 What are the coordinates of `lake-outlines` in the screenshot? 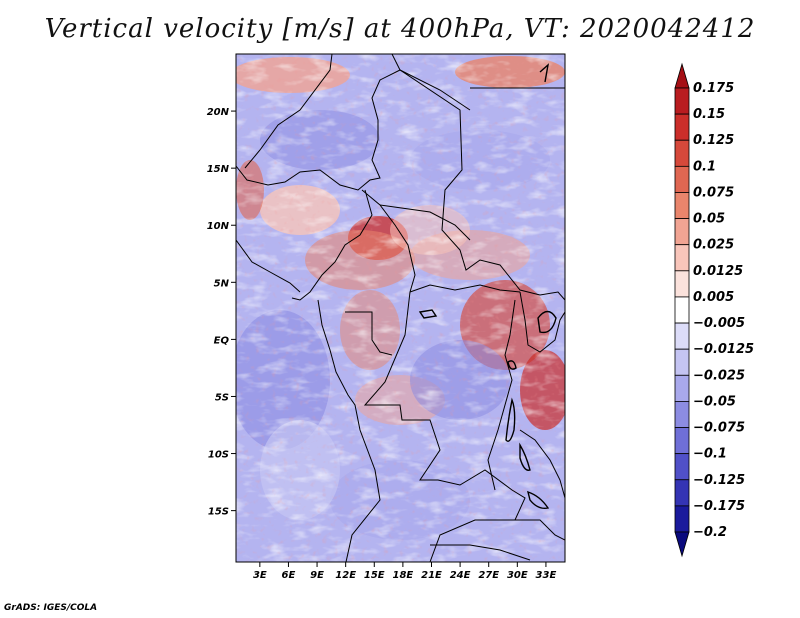 It's located at (487, 286).